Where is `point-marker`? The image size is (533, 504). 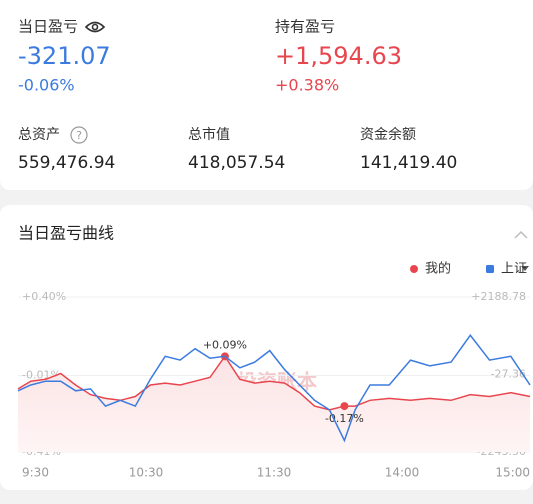
point-marker is located at coordinates (344, 406).